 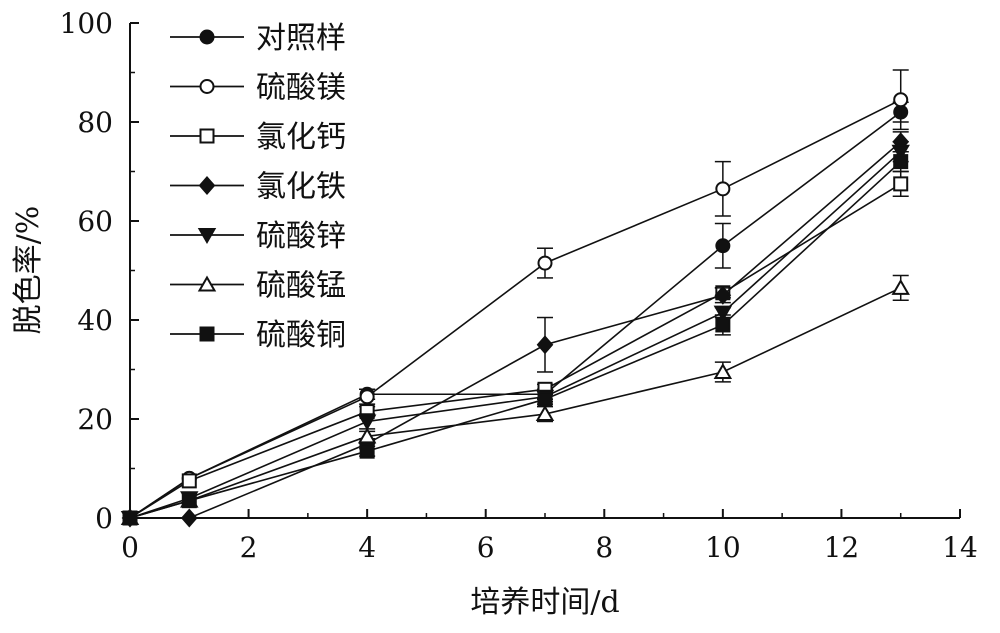 What do you see at coordinates (86, 23) in the screenshot?
I see `y-tick-label-5: 100` at bounding box center [86, 23].